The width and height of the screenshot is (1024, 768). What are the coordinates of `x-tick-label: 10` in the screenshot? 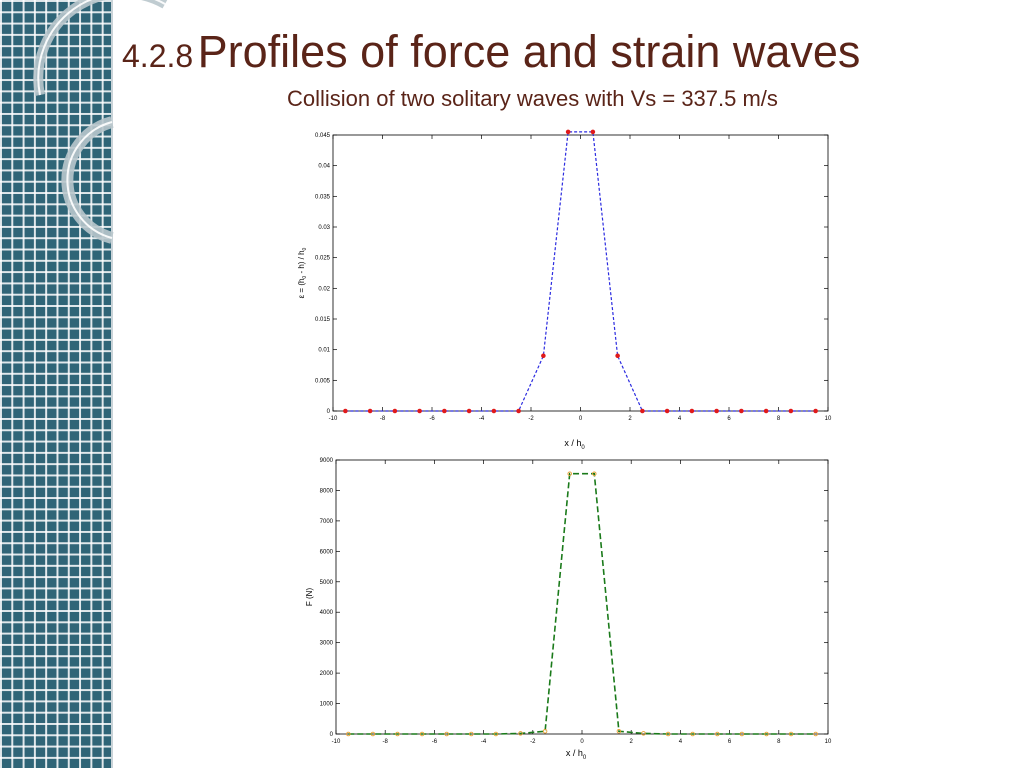 It's located at (828, 742).